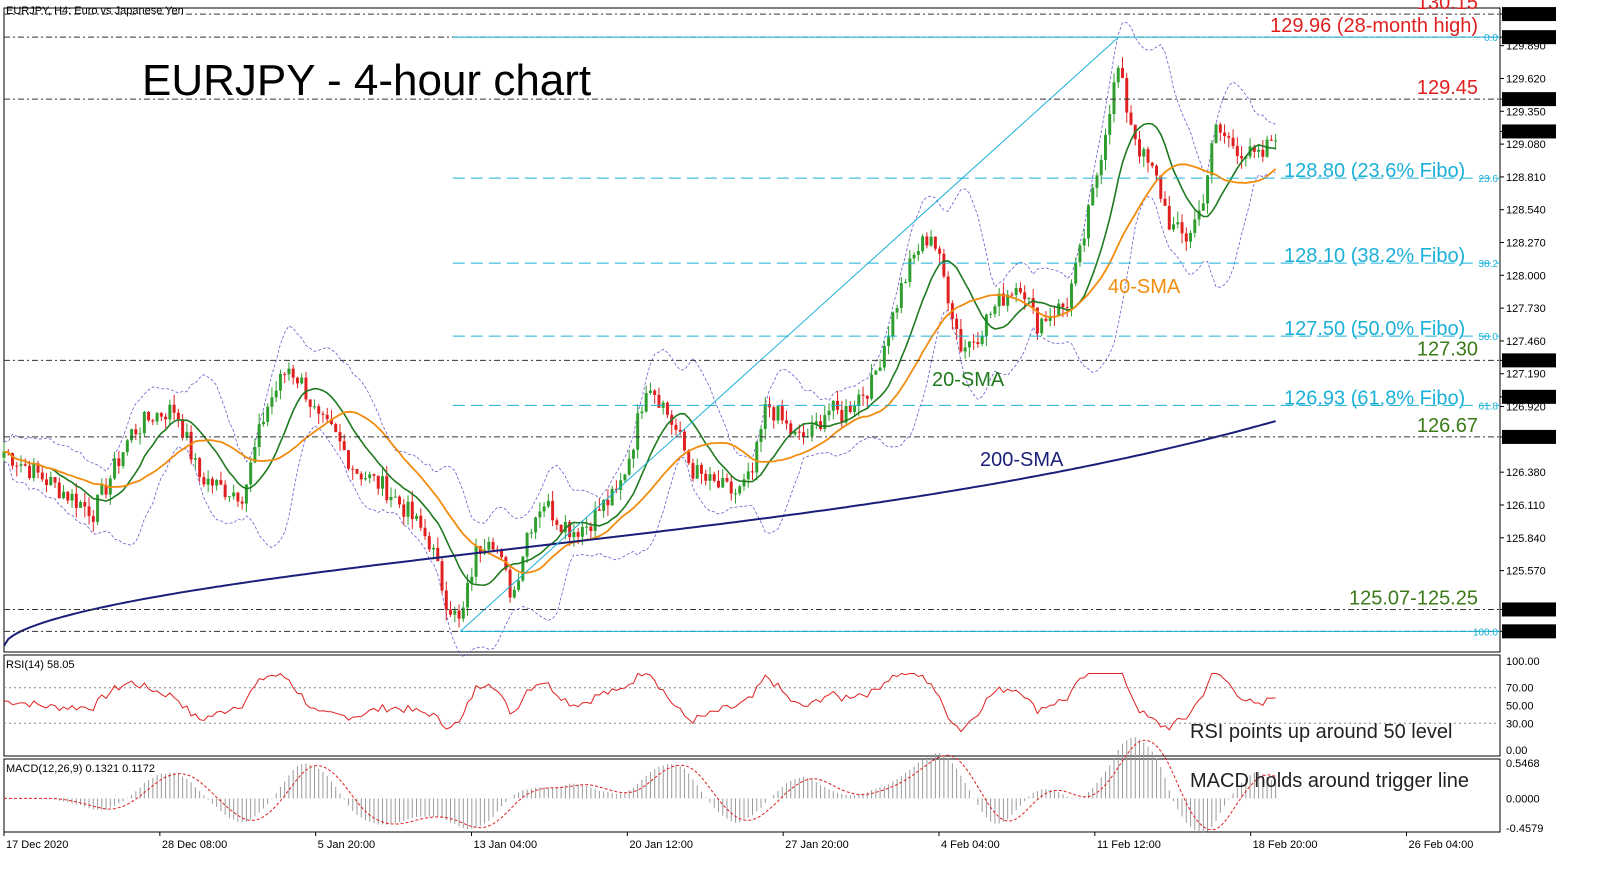 The width and height of the screenshot is (1607, 877). Describe the element at coordinates (1526, 79) in the screenshot. I see `price-tick-label: 129.620` at that location.